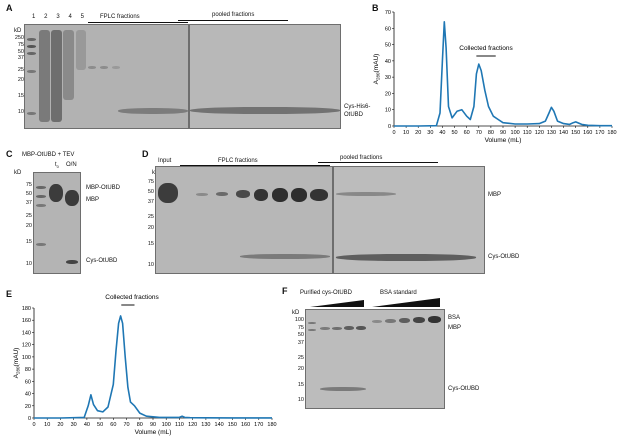 This screenshot has width=619, height=441. I want to click on x-tick-label: 120, so click(192, 425).